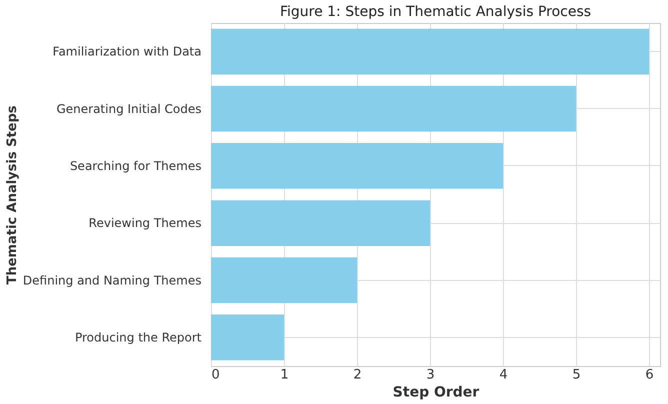  Describe the element at coordinates (12, 195) in the screenshot. I see `y-axis-title: Thematic Analysis Steps` at that location.